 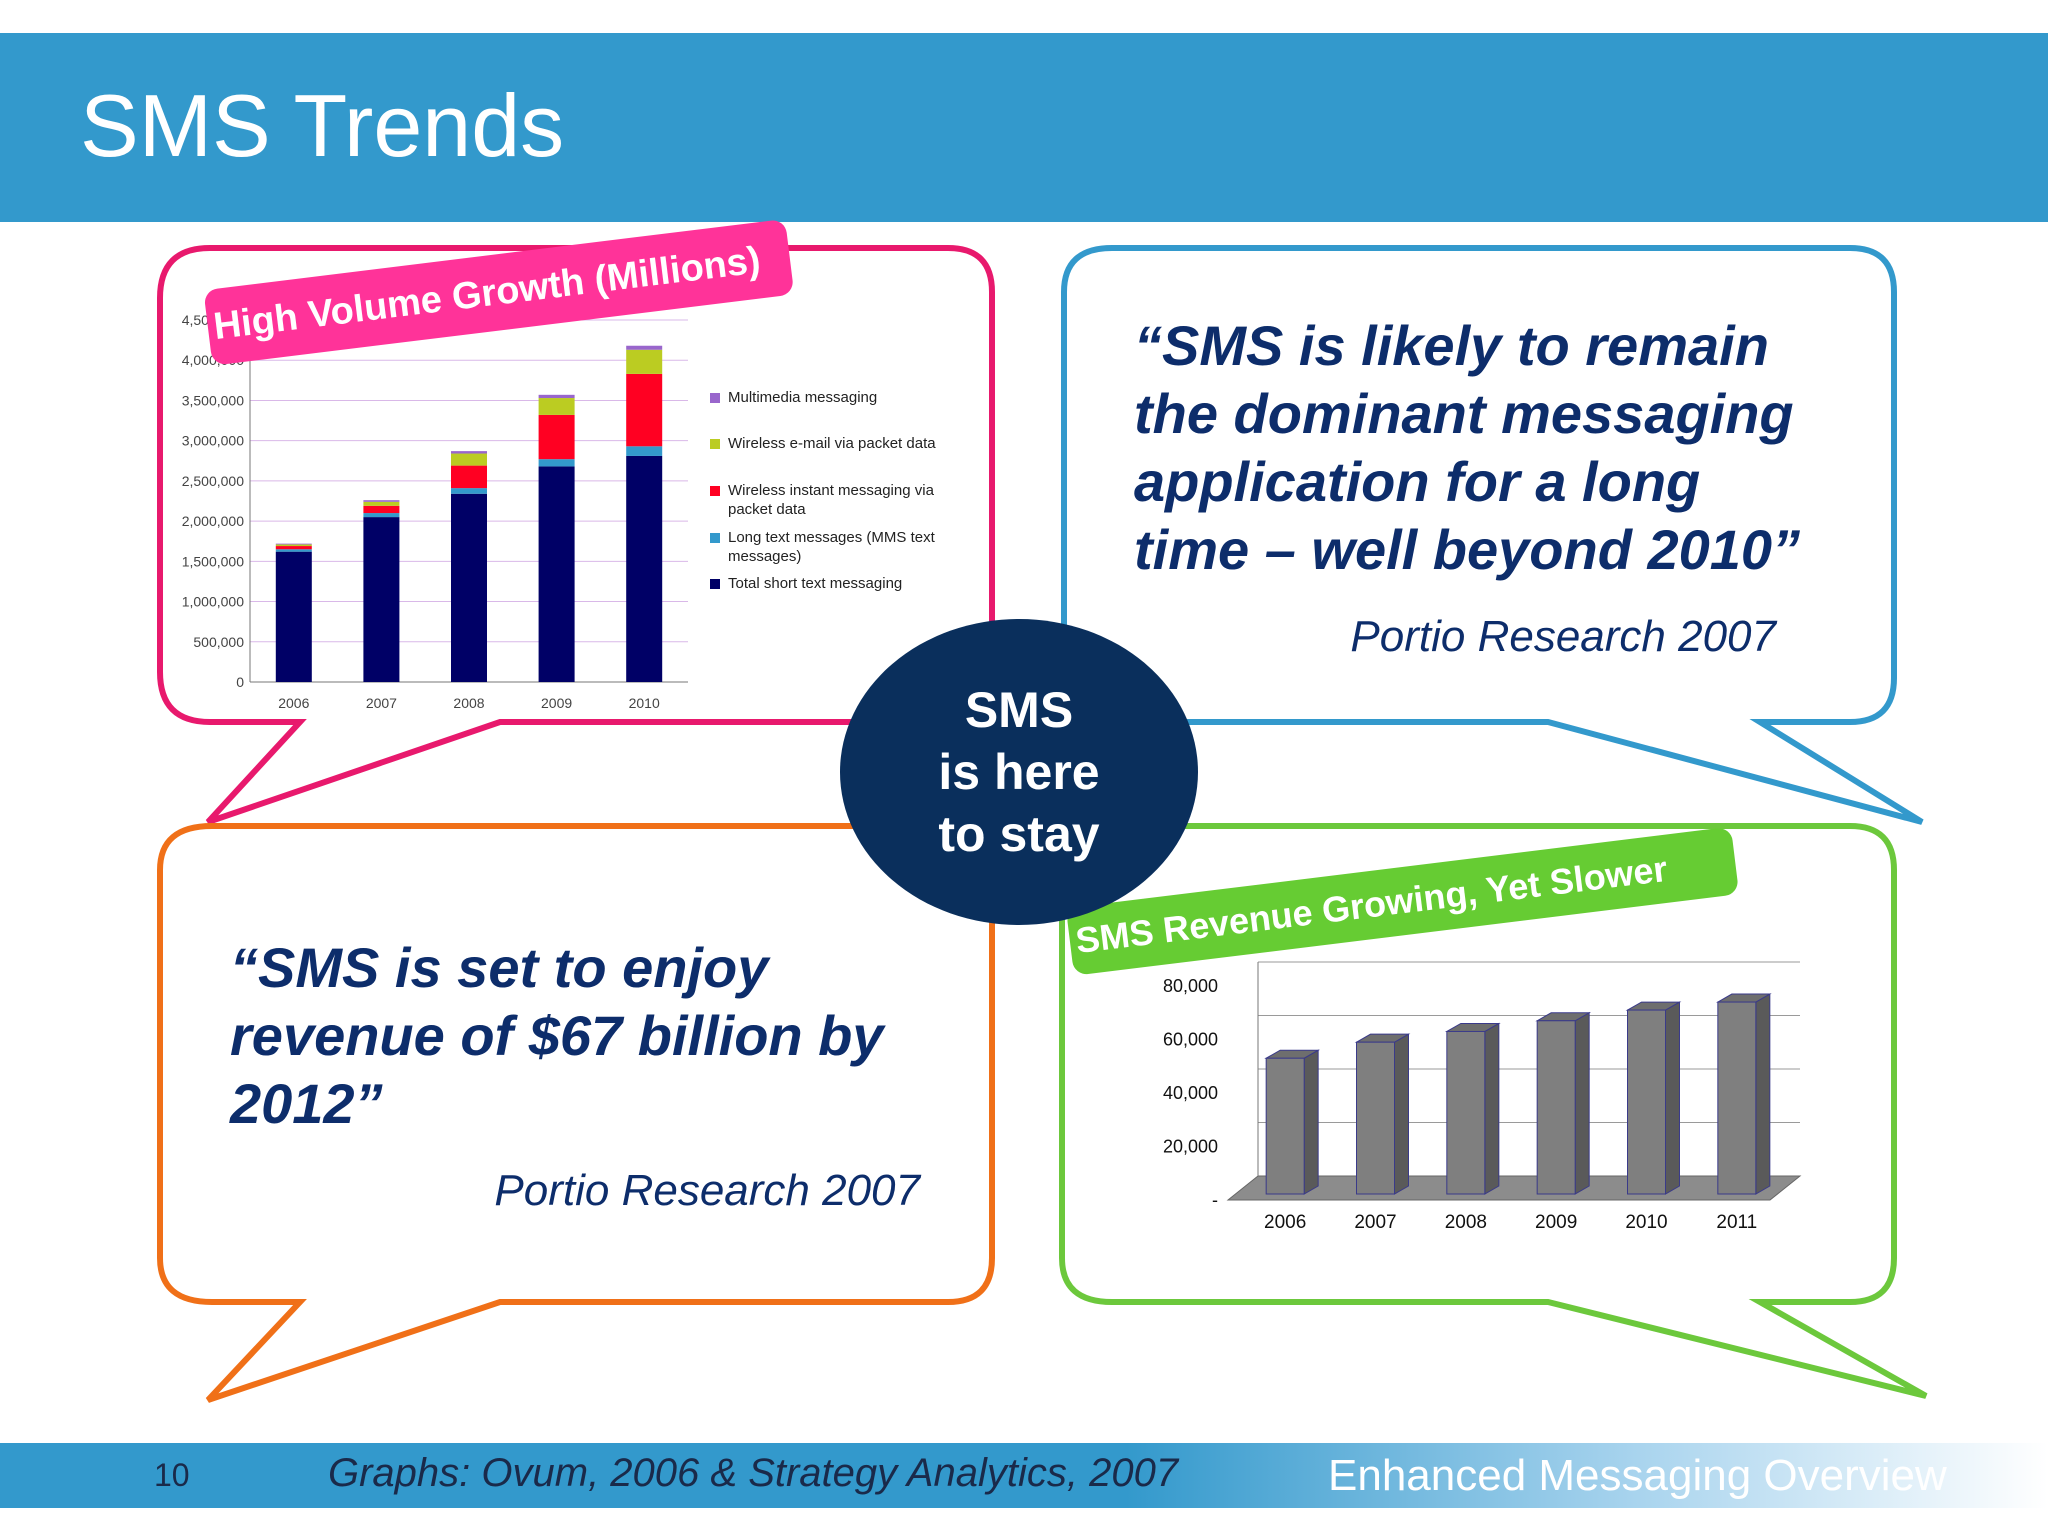 What do you see at coordinates (1190, 986) in the screenshot?
I see `y-tick-label: 80,000` at bounding box center [1190, 986].